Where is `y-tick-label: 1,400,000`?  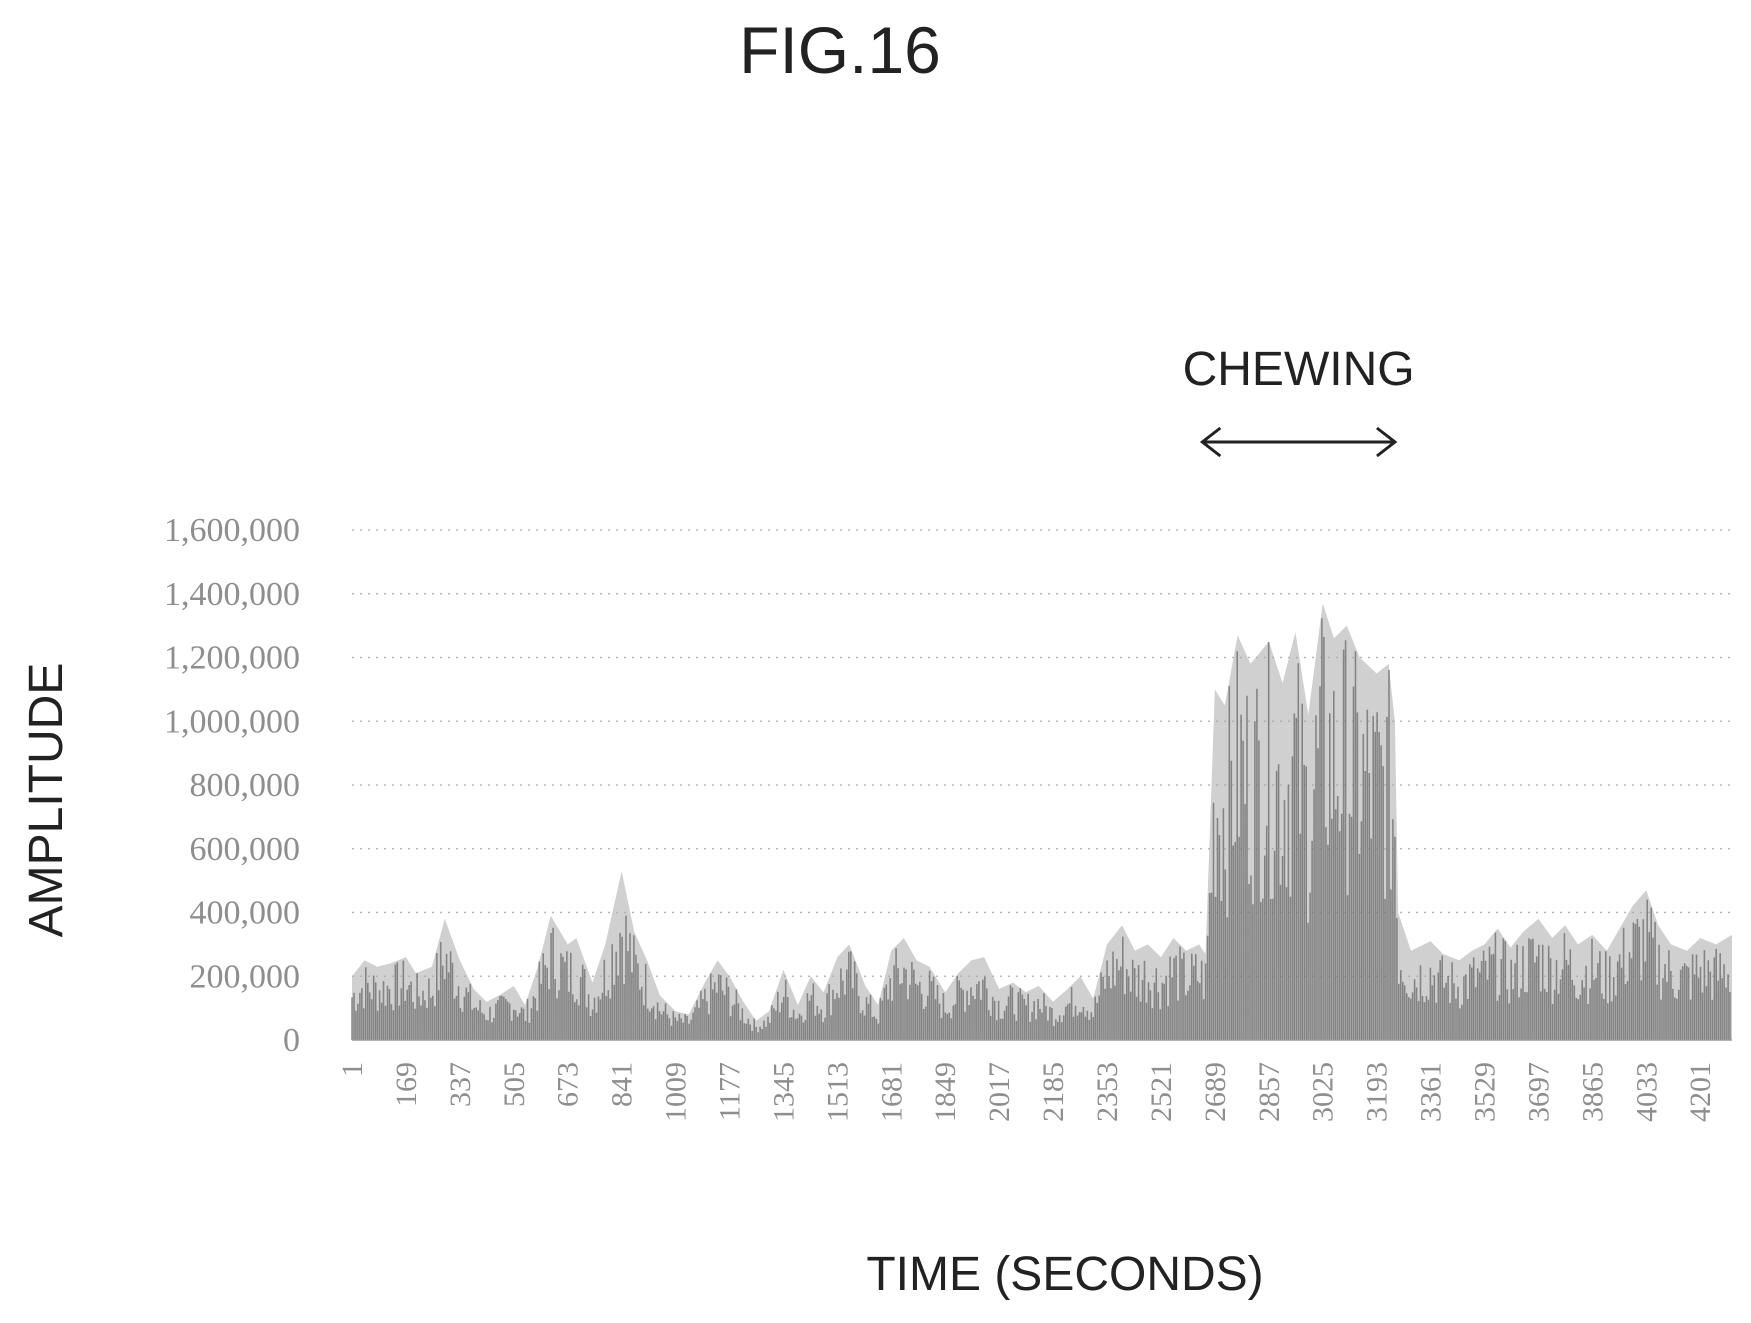 y-tick-label: 1,400,000 is located at coordinates (232, 594).